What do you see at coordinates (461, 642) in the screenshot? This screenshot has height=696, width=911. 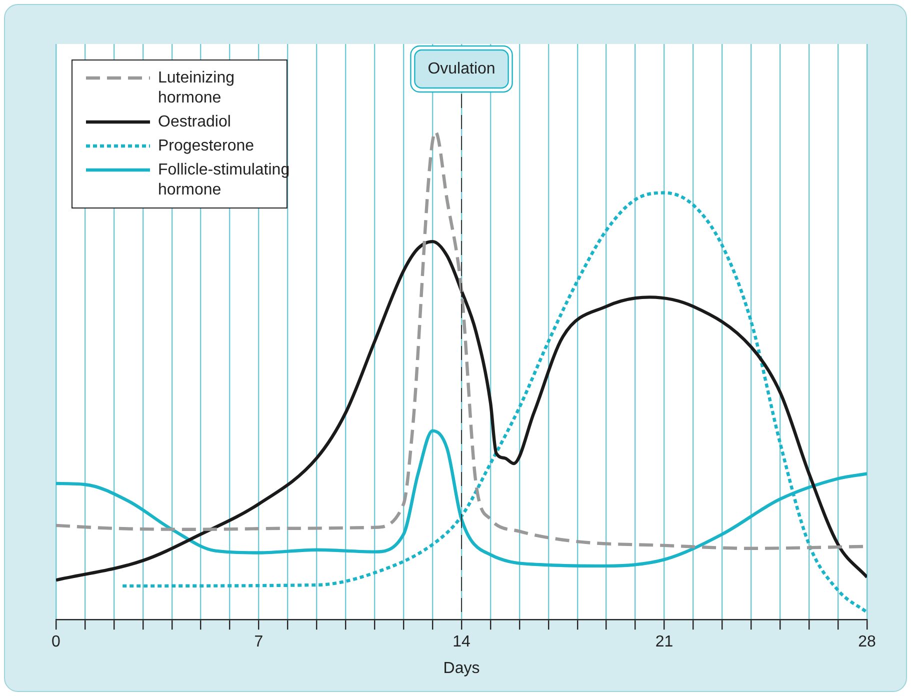 I see `x-tick-label: 14` at bounding box center [461, 642].